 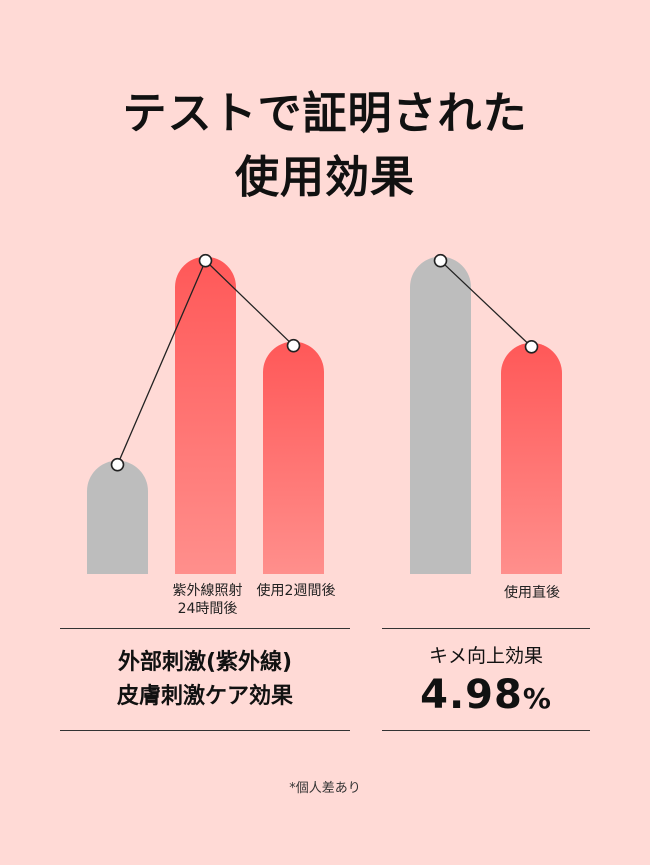 What do you see at coordinates (471, 695) in the screenshot?
I see `caption-right-number: 4.98` at bounding box center [471, 695].